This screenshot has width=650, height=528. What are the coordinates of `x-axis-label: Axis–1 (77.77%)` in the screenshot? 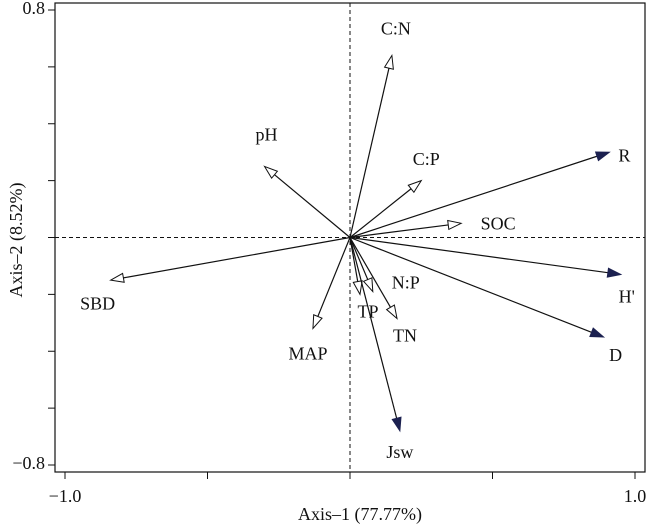 It's located at (360, 514).